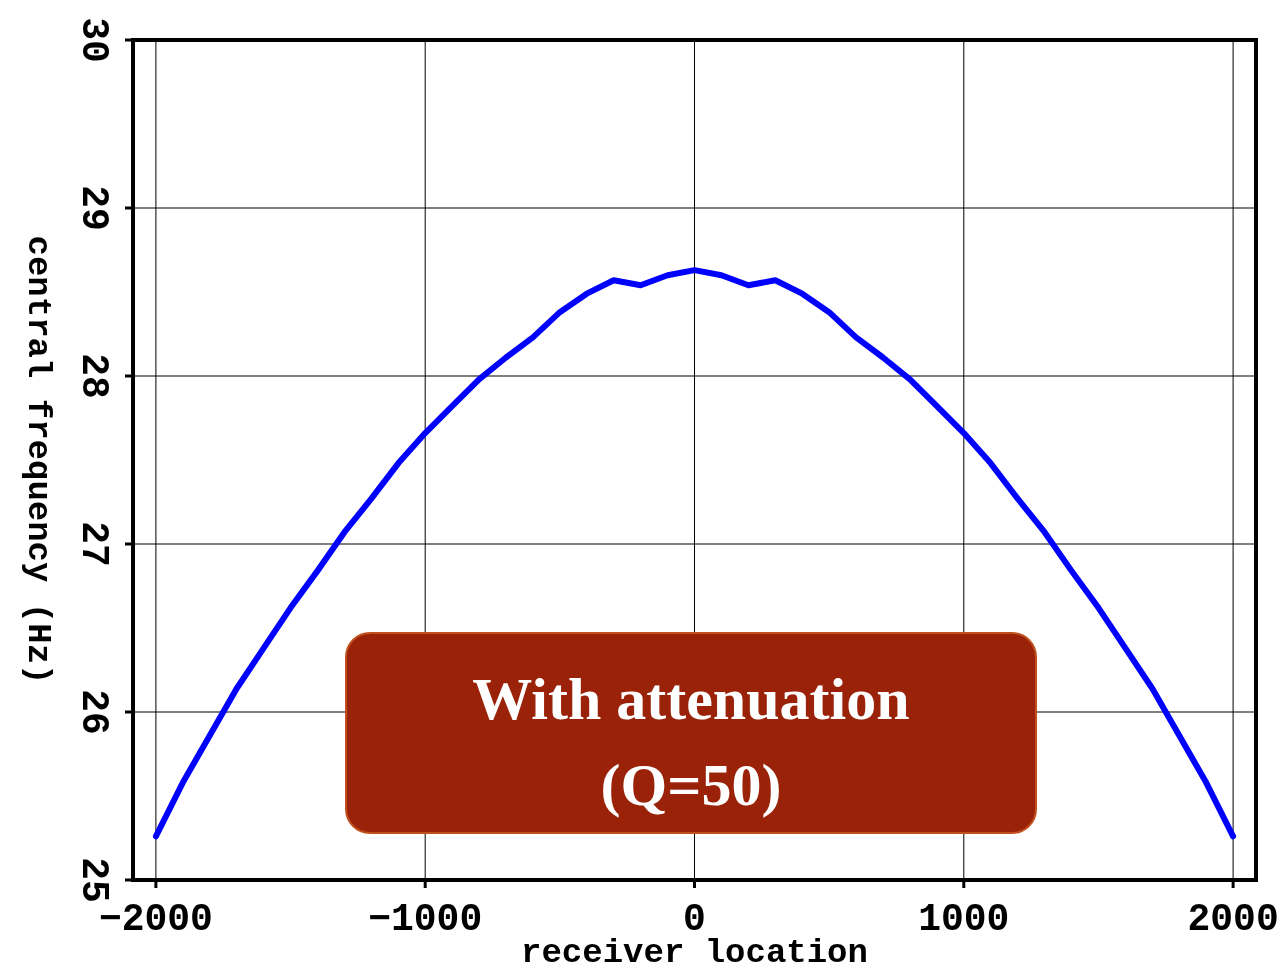 The image size is (1283, 976). What do you see at coordinates (93, 40) in the screenshot?
I see `y-tick-label: 30` at bounding box center [93, 40].